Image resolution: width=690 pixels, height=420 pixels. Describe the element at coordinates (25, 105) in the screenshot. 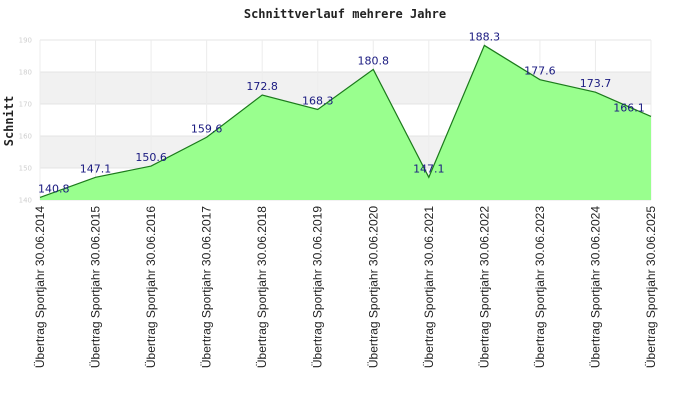

I see `y-tick-label: 170` at that location.